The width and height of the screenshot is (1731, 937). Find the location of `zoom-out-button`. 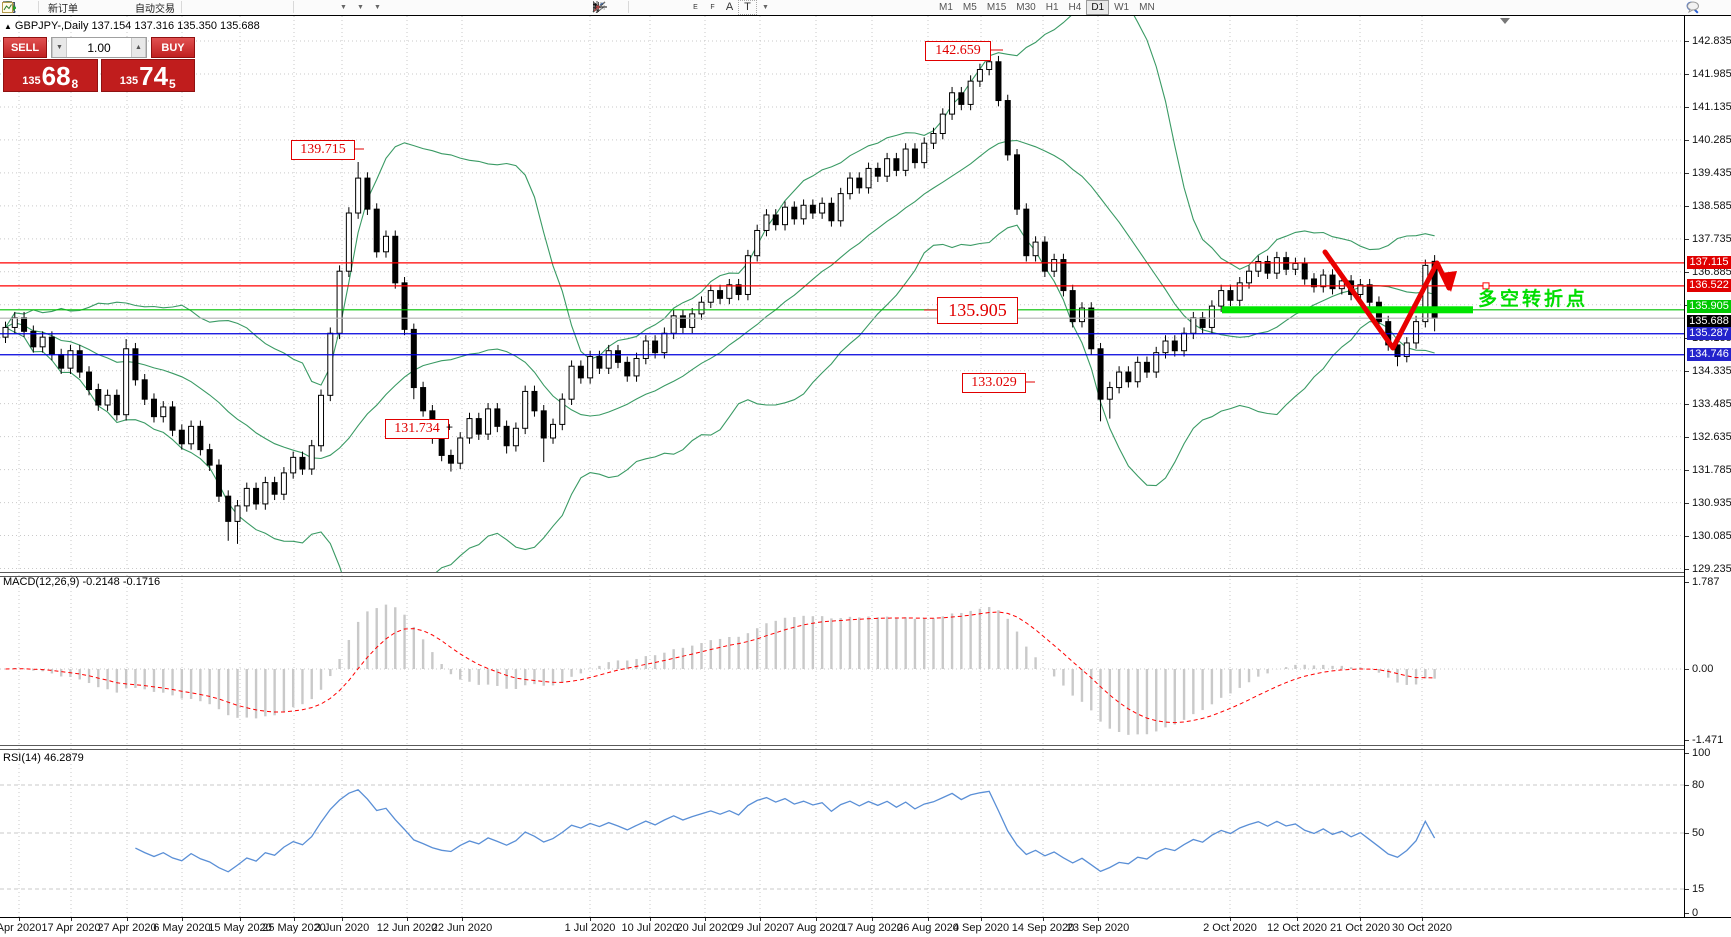

zoom-out-button is located at coordinates (138, 7).